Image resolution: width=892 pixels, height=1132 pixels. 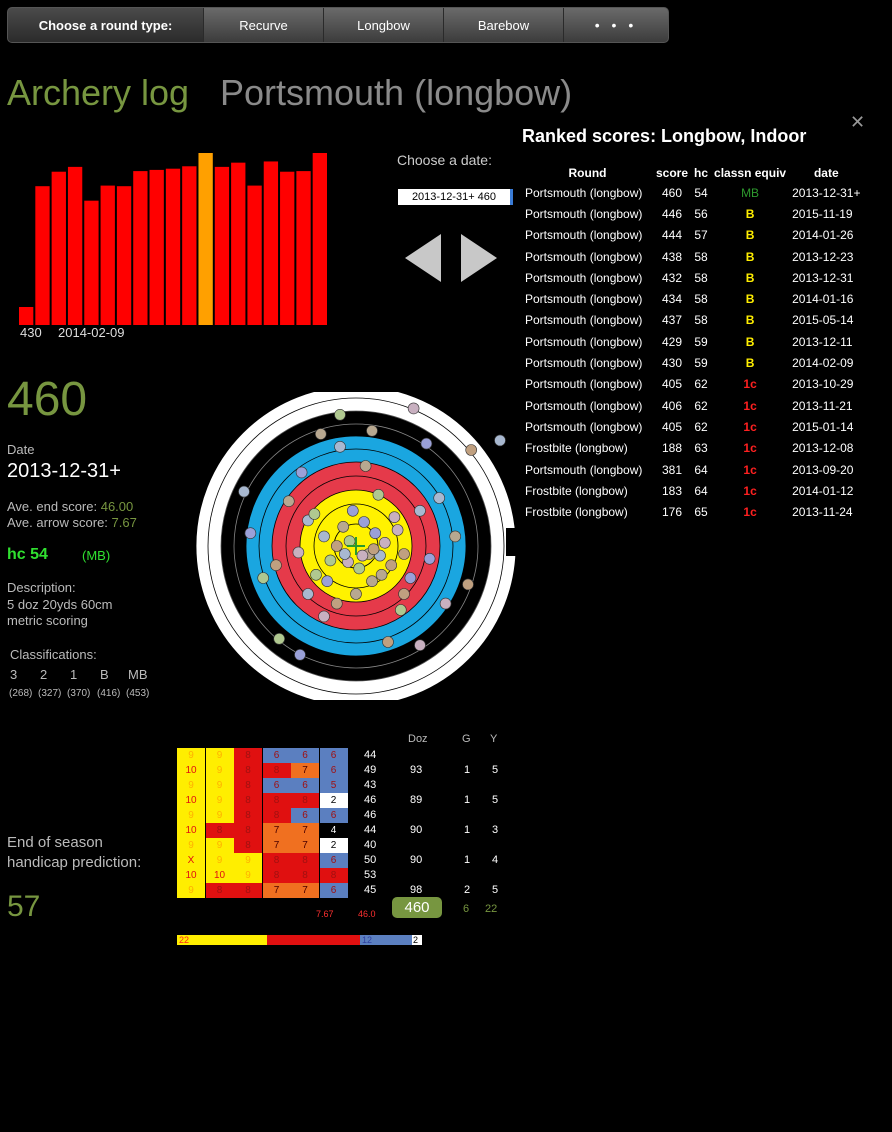 What do you see at coordinates (858, 122) in the screenshot?
I see `close-icon: ✕` at bounding box center [858, 122].